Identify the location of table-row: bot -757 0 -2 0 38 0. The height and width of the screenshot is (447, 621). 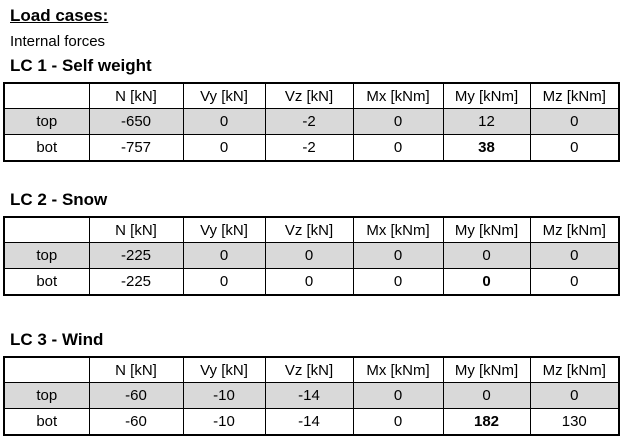
(311, 148).